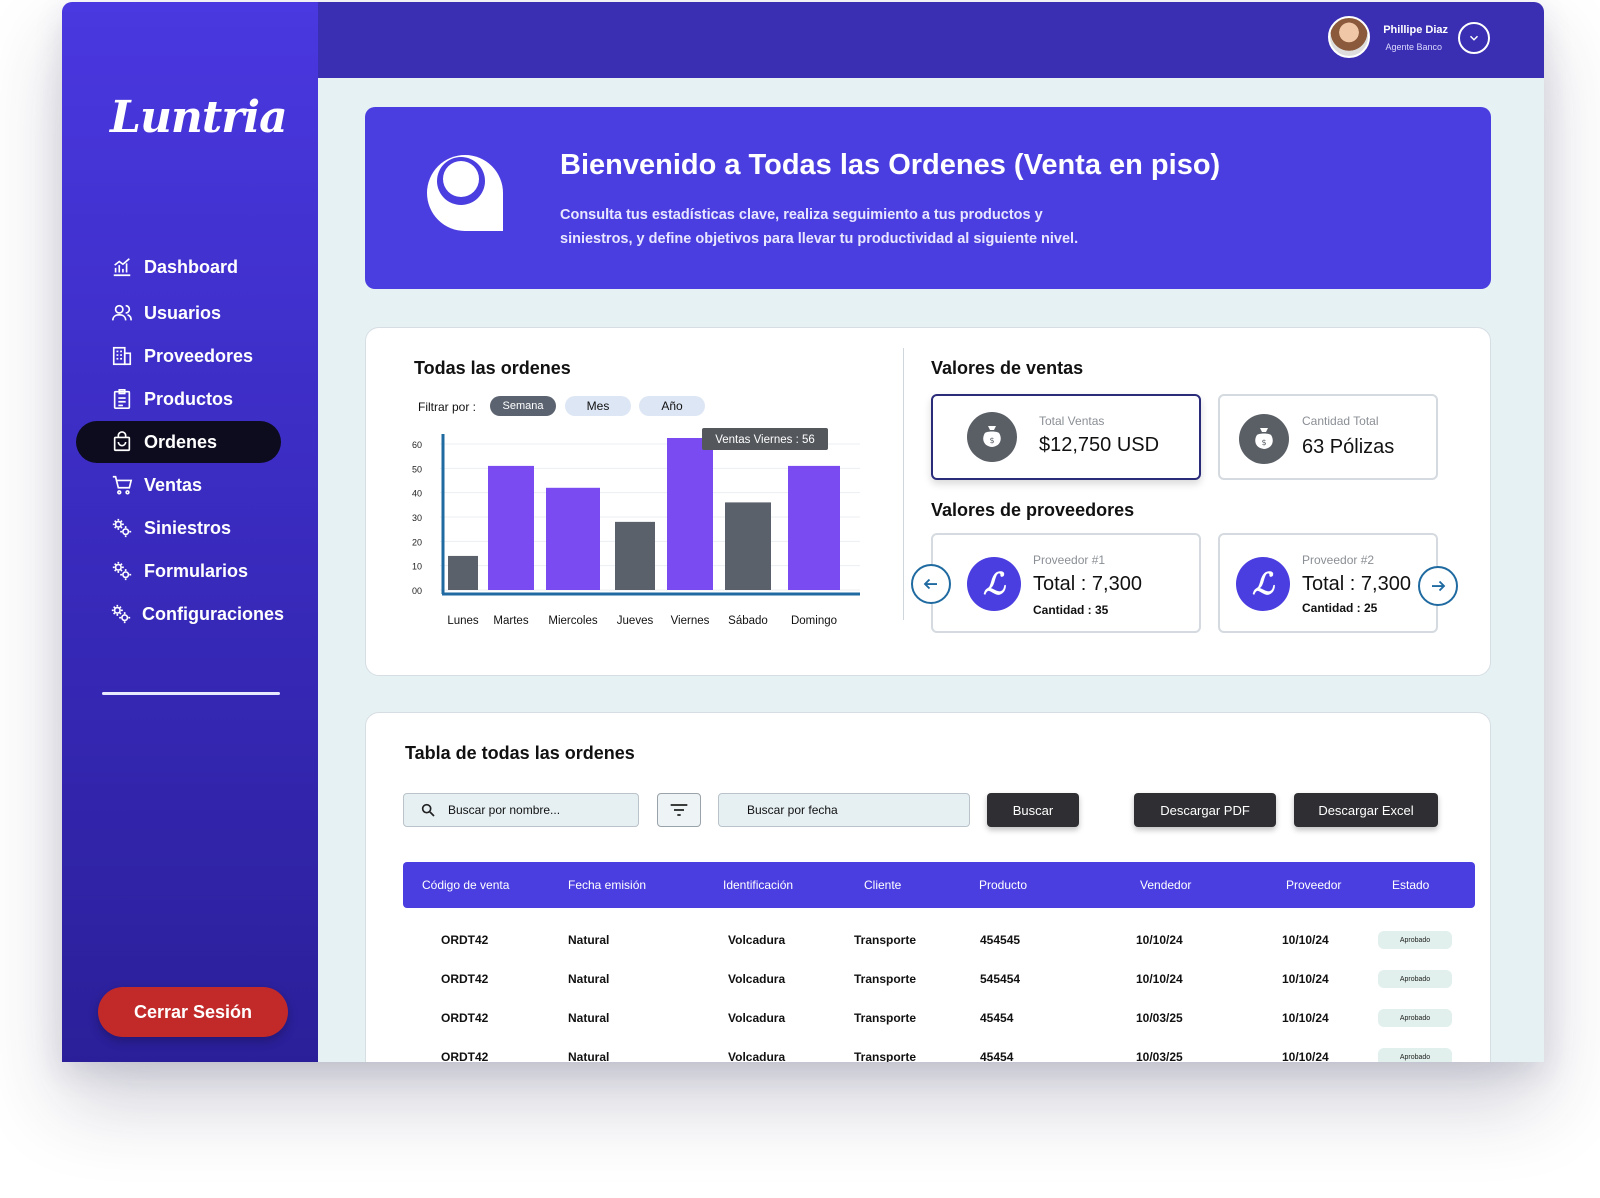 The width and height of the screenshot is (1600, 1198). I want to click on sidebar-item-ordenes: Ordenes, so click(178, 442).